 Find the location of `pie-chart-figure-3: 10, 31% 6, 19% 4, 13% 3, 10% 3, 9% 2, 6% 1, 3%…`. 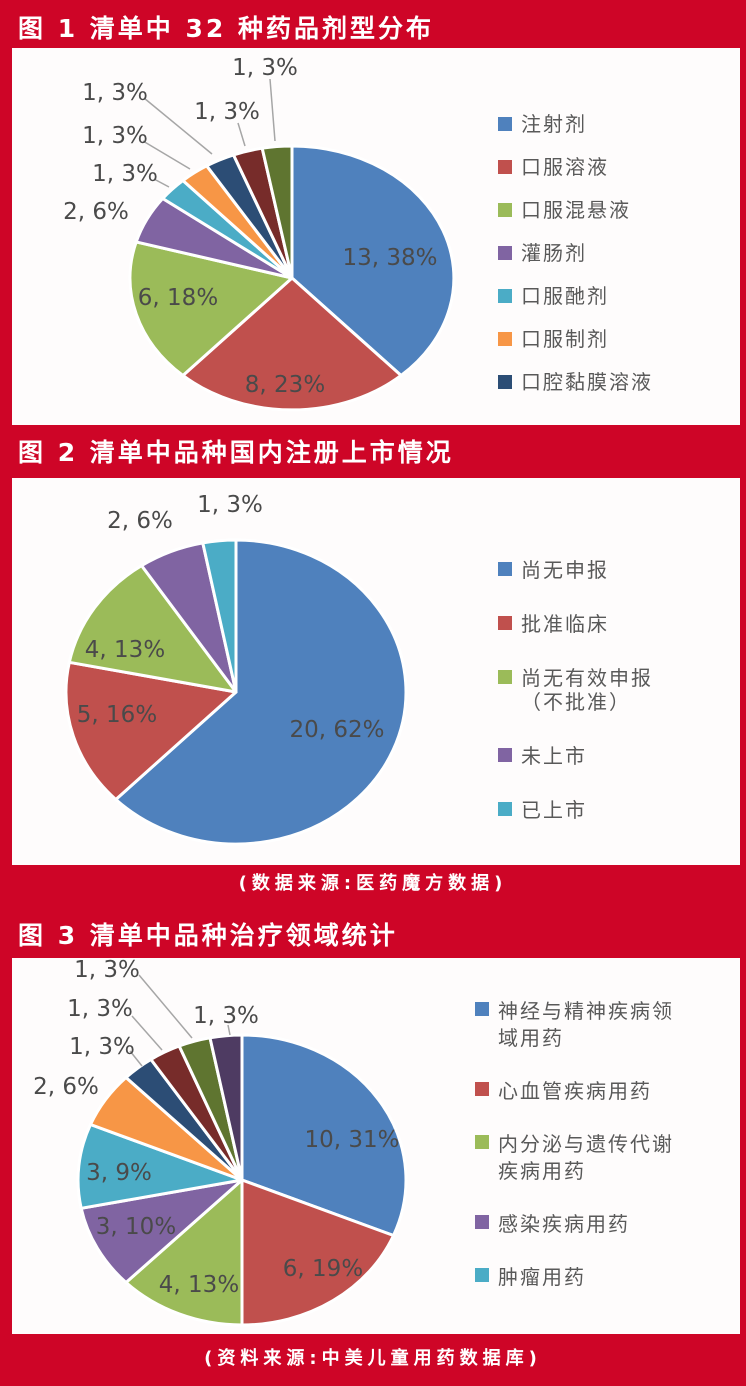

pie-chart-figure-3: 10, 31% 6, 19% 4, 13% 3, 10% 3, 9% 2, 6% 1, 3%… is located at coordinates (220, 1142).